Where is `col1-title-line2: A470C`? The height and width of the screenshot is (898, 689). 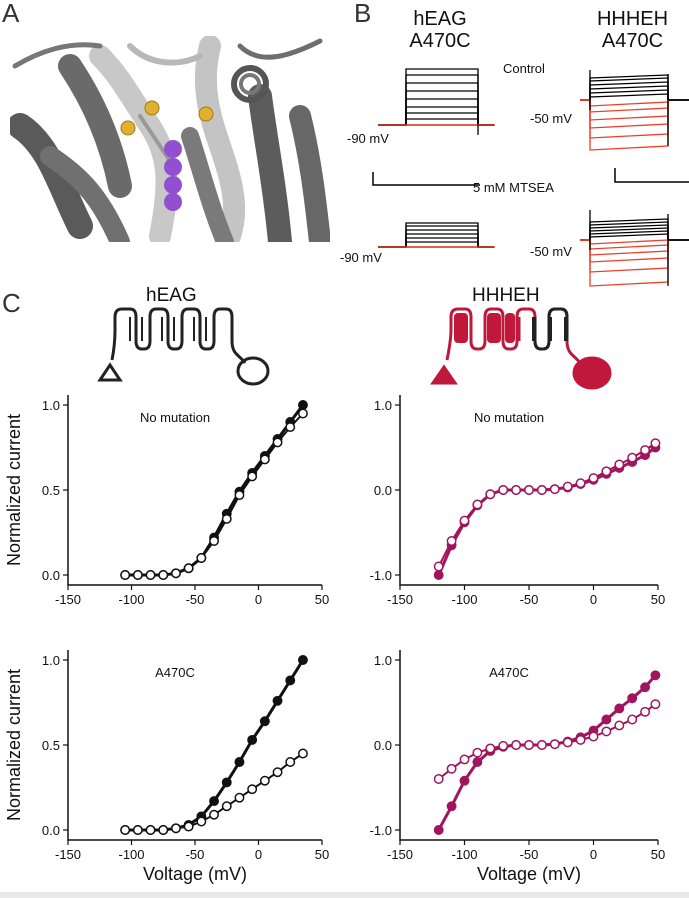
col1-title-line2: A470C is located at coordinates (440, 41).